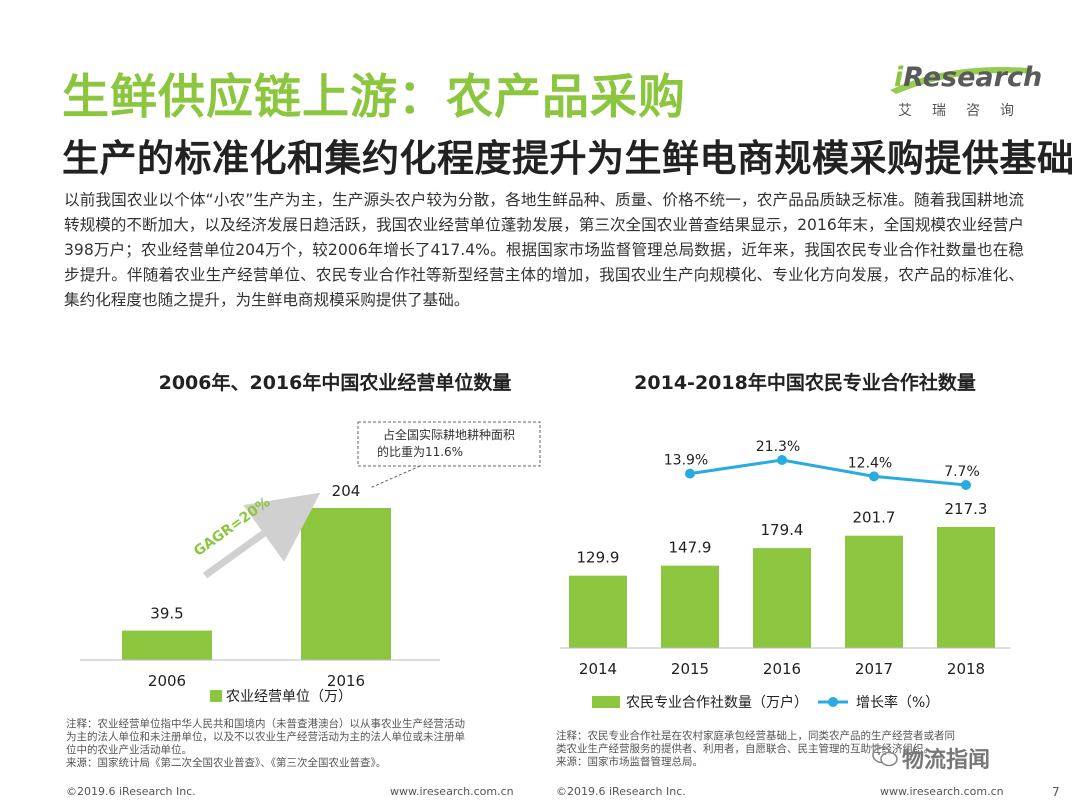 The height and width of the screenshot is (810, 1080). Describe the element at coordinates (966, 509) in the screenshot. I see `bar-value-label: 217.3` at that location.